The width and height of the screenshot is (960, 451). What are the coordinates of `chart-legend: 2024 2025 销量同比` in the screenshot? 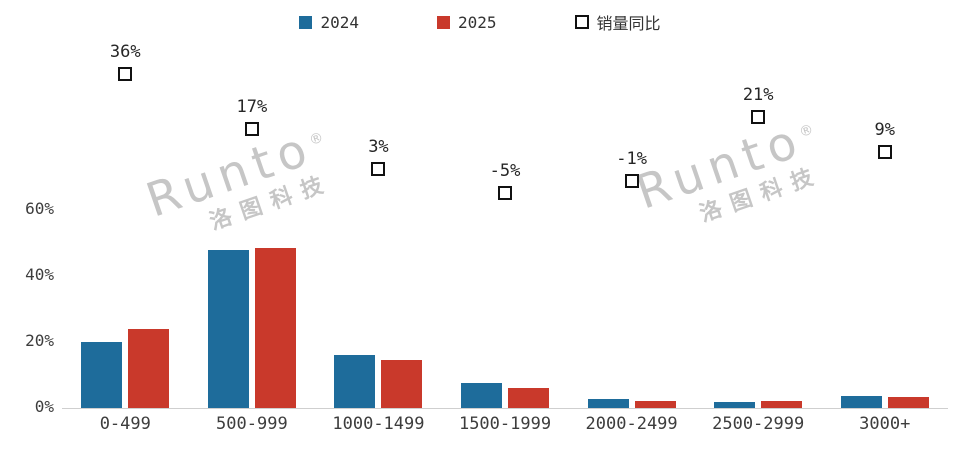 It's located at (480, 22).